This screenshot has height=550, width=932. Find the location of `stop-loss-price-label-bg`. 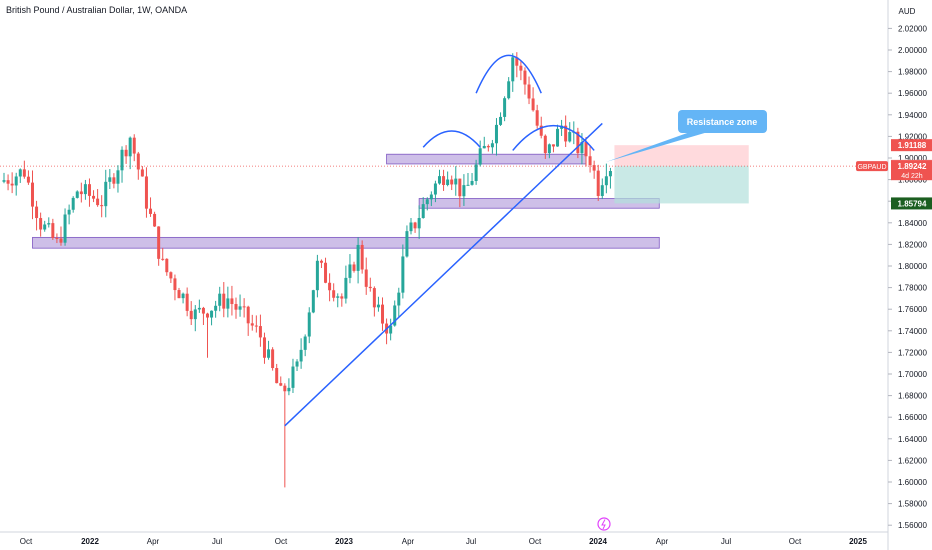

stop-loss-price-label-bg is located at coordinates (911, 145).